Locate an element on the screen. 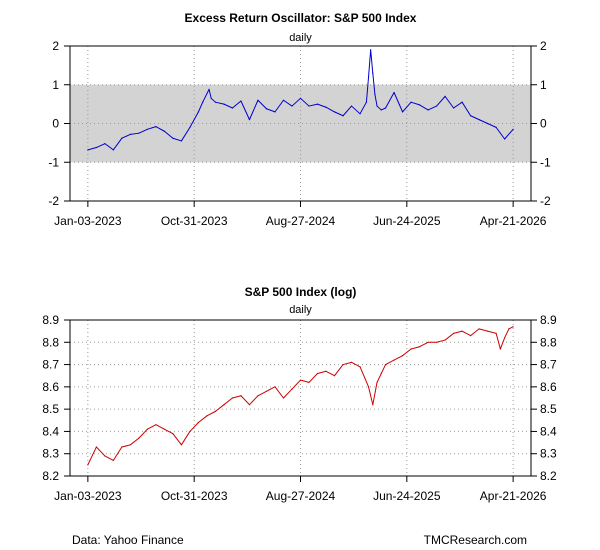 The height and width of the screenshot is (550, 600). x-tick-label: Jun-24-2025 is located at coordinates (407, 221).